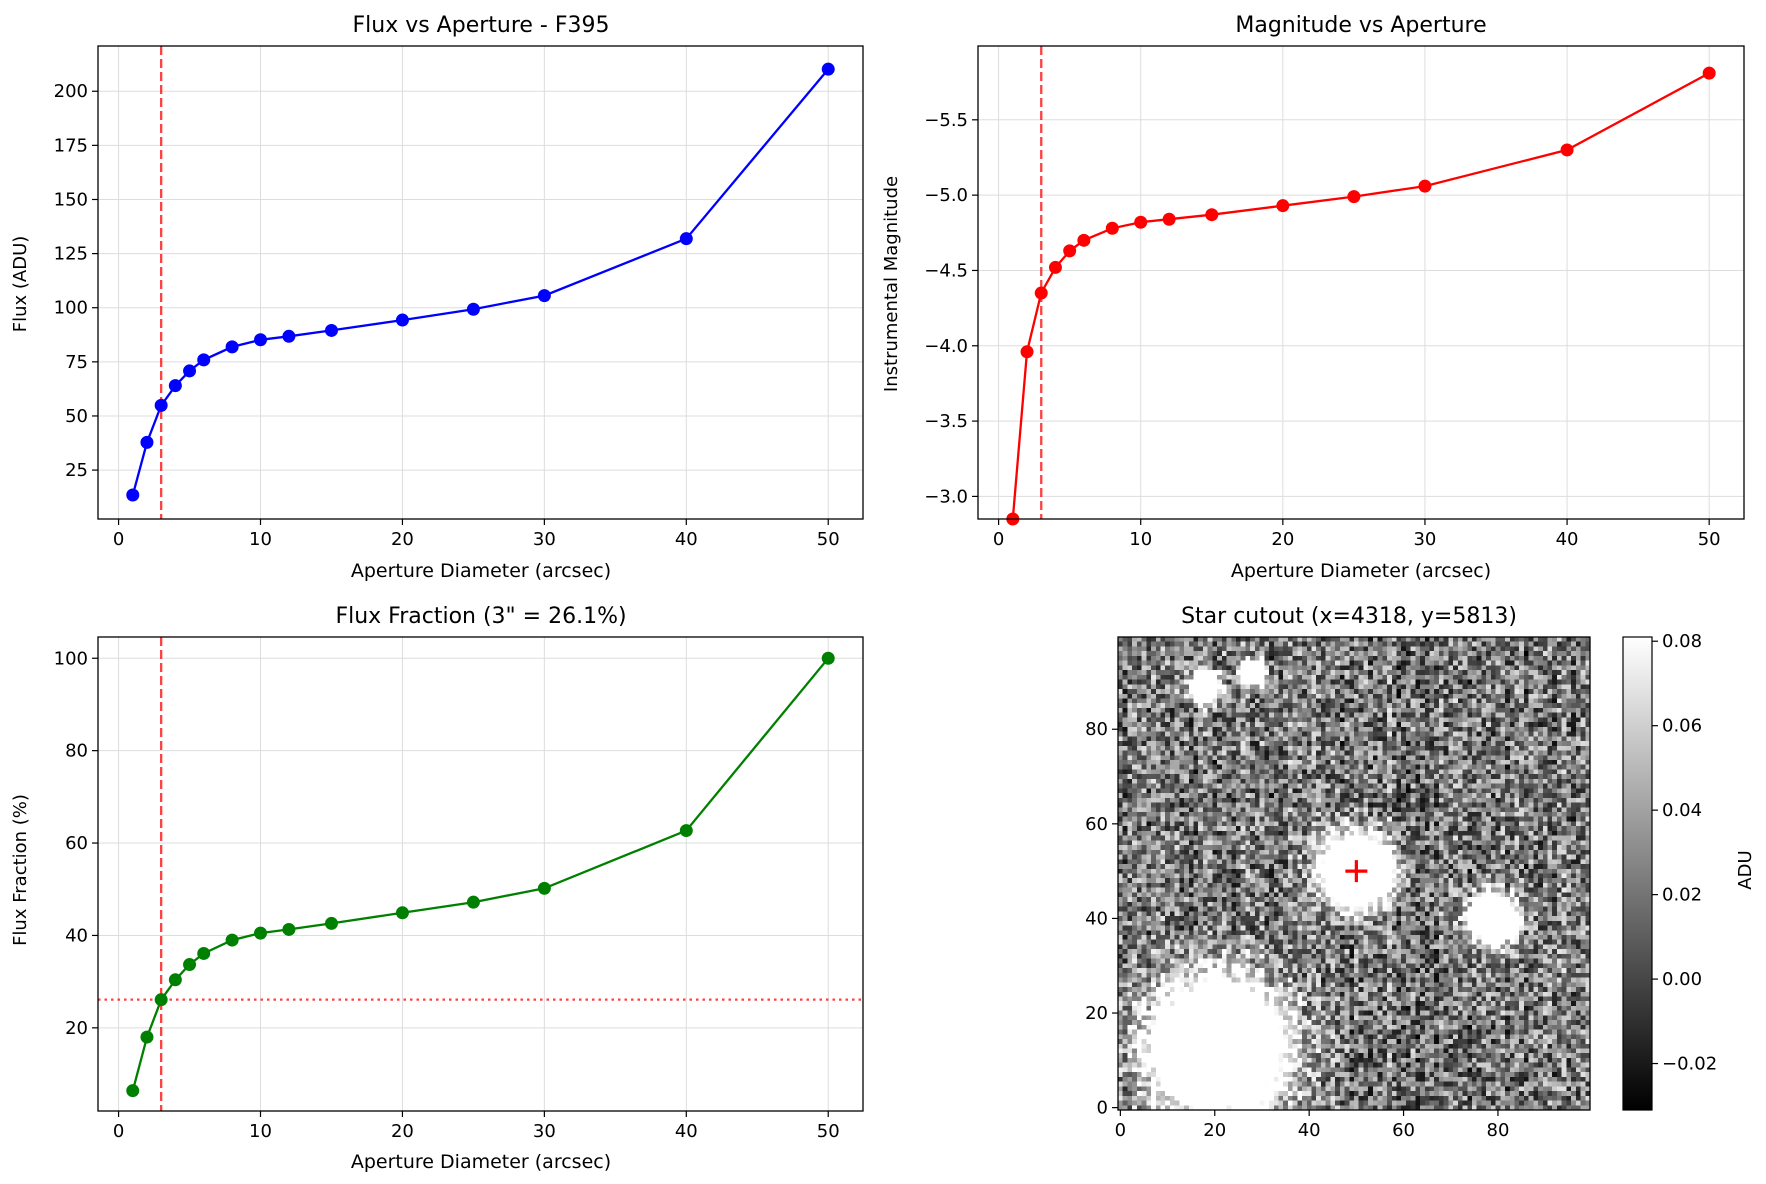  What do you see at coordinates (1682, 641) in the screenshot?
I see `colorbar-tick-label: 0.08` at bounding box center [1682, 641].